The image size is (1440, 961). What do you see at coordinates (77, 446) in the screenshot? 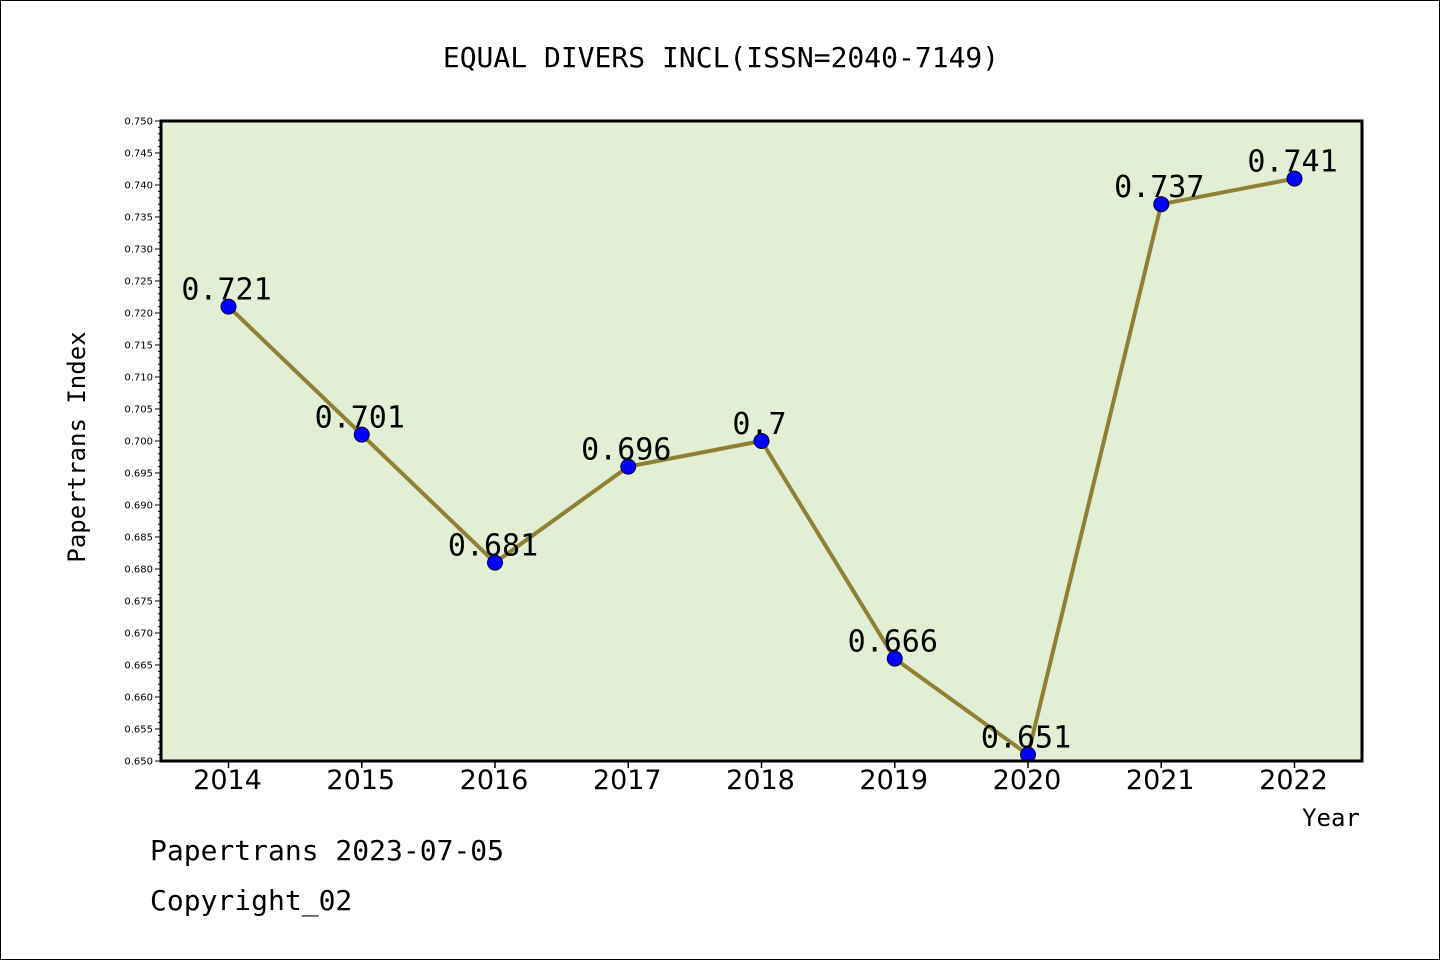
I see `y-axis-label: Papertrans Index` at bounding box center [77, 446].